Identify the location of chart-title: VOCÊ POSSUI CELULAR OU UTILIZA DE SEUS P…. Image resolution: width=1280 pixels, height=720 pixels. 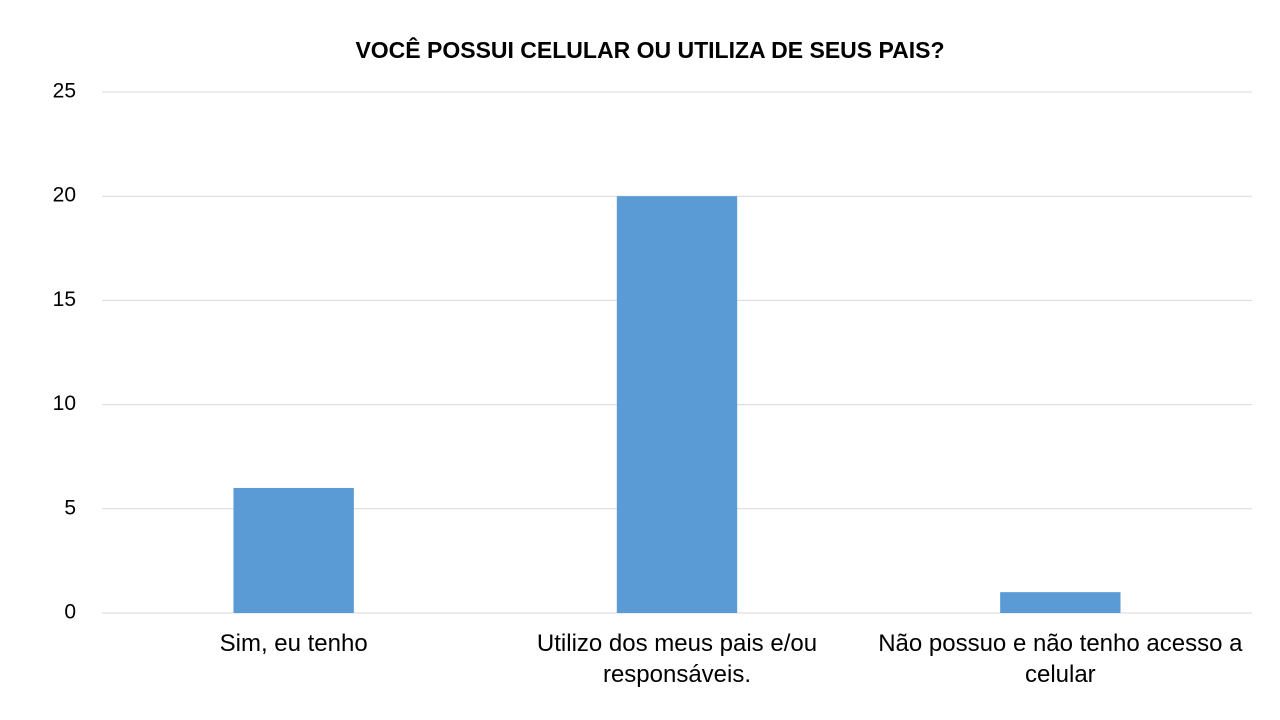
(649, 49).